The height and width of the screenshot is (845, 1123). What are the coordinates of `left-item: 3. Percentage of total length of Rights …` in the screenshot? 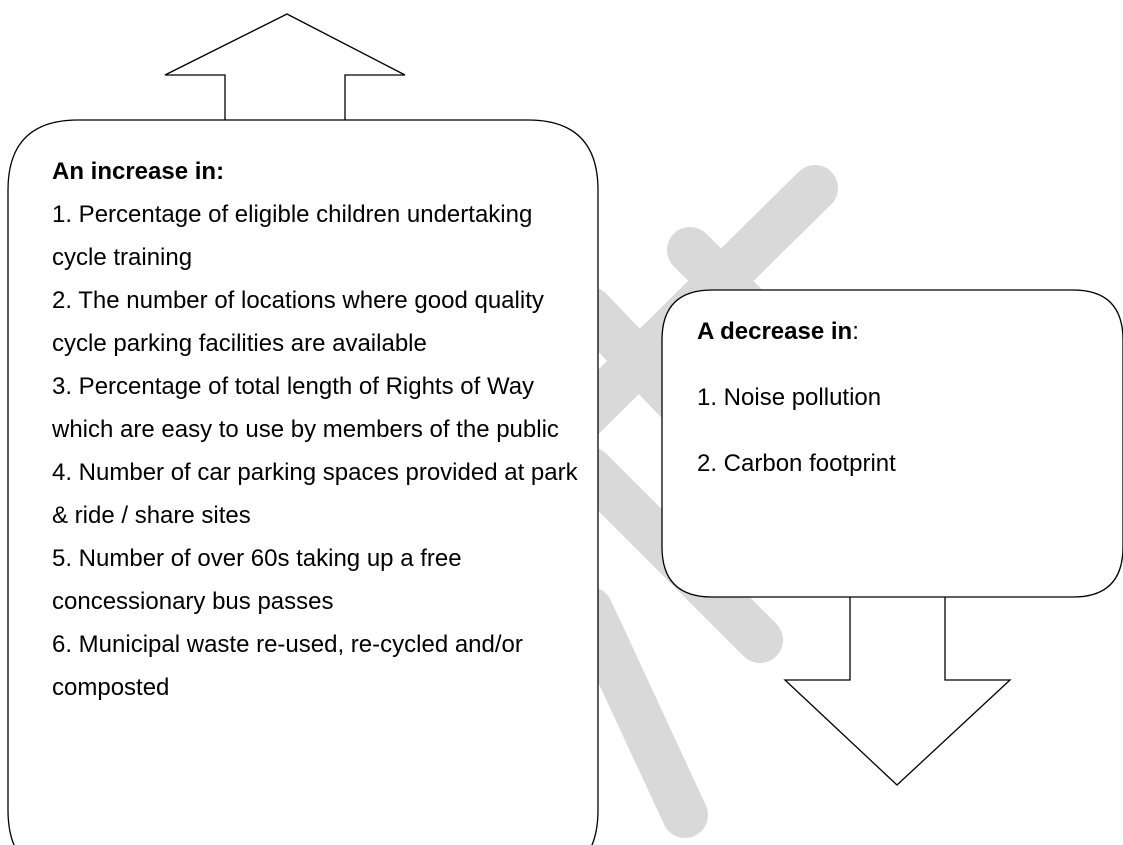 It's located at (305, 408).